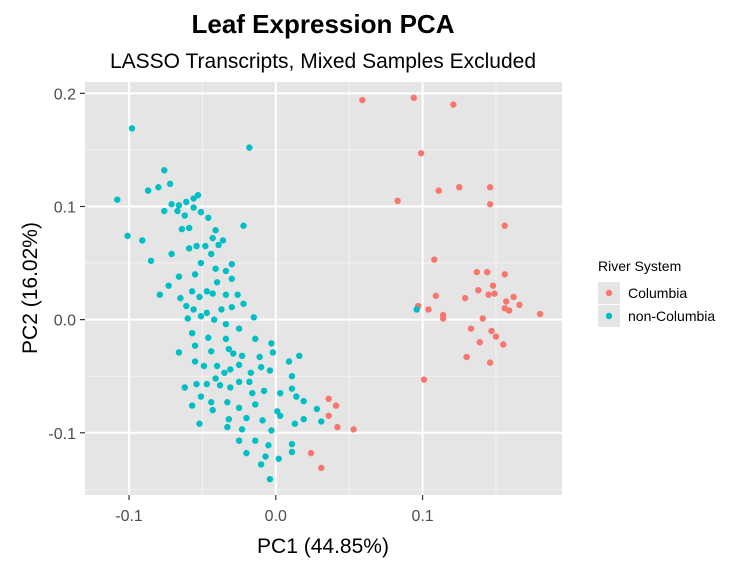 This screenshot has height=572, width=753. Describe the element at coordinates (639, 266) in the screenshot. I see `legend-title: River System` at that location.